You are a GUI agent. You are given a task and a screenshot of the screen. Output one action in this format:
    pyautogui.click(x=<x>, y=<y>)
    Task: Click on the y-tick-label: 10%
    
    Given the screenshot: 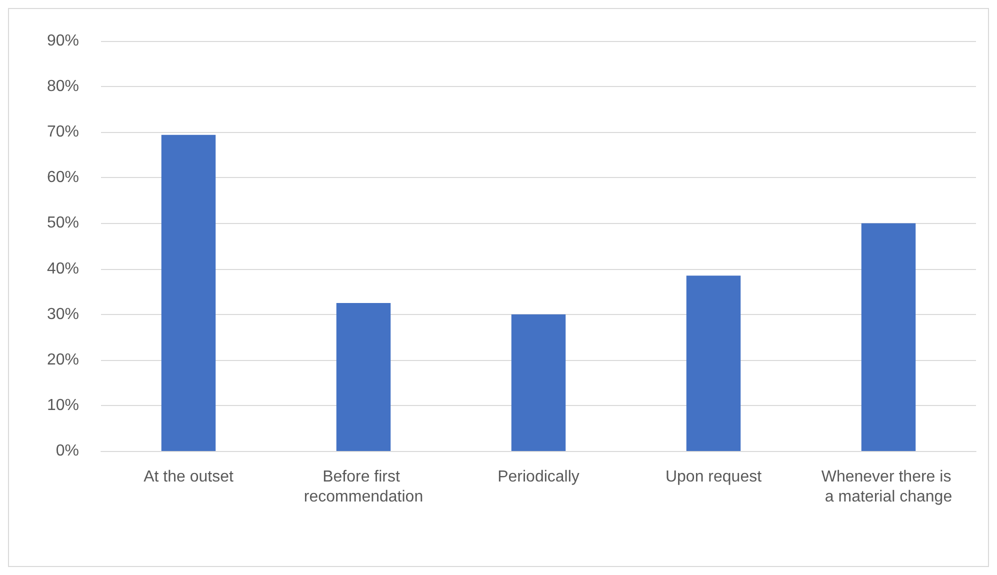 What is the action you would take?
    pyautogui.click(x=62, y=405)
    